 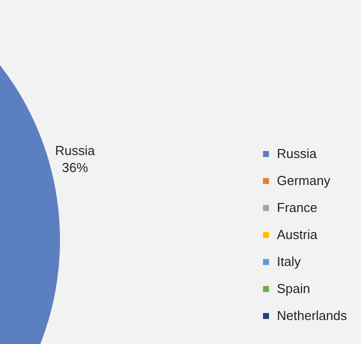 What do you see at coordinates (288, 261) in the screenshot?
I see `legend-label: Italy` at bounding box center [288, 261].